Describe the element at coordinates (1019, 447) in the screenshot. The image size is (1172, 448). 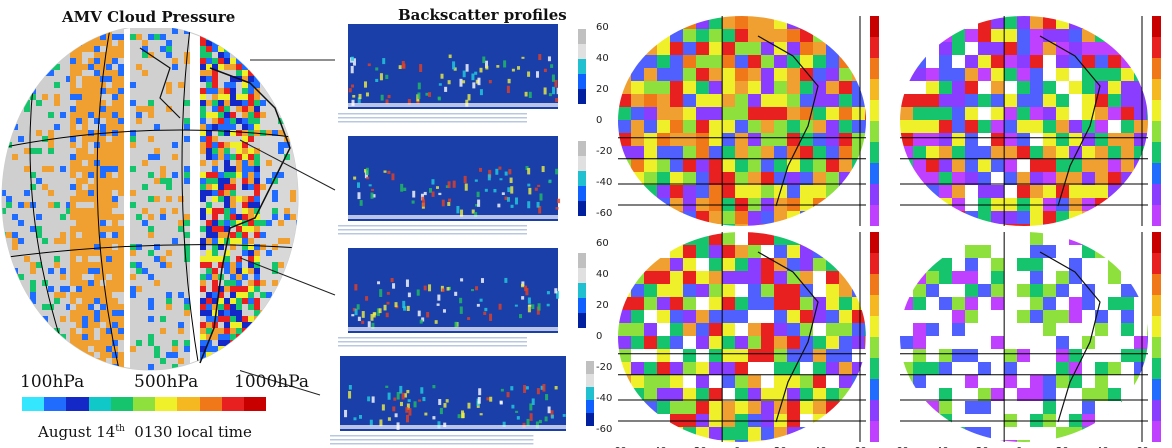
I see `map-lon-tick: 0` at that location.